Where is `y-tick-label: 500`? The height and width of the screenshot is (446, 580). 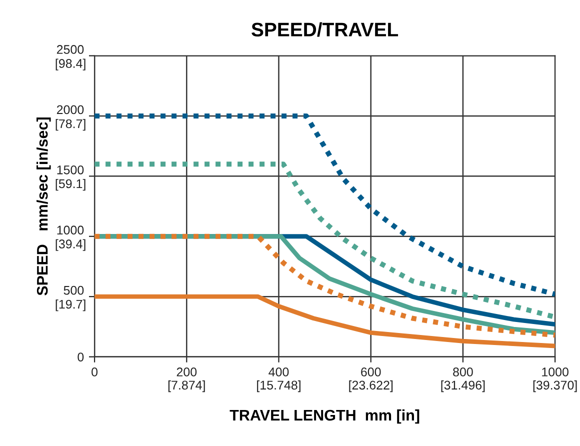
y-tick-label: 500 is located at coordinates (74, 290).